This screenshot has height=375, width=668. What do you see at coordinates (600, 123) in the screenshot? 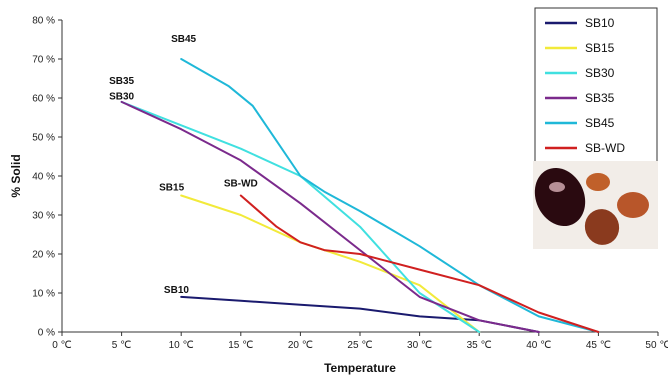
I see `legend-entry-label: SB45` at bounding box center [600, 123].